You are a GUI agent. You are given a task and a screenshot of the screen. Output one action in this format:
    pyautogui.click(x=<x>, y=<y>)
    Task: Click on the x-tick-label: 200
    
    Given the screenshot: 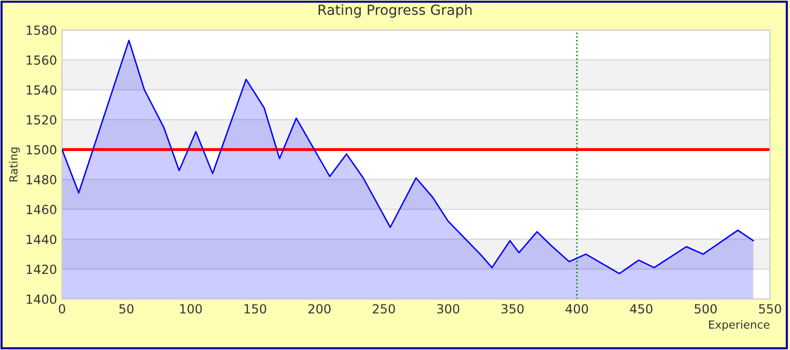 What is the action you would take?
    pyautogui.click(x=319, y=309)
    